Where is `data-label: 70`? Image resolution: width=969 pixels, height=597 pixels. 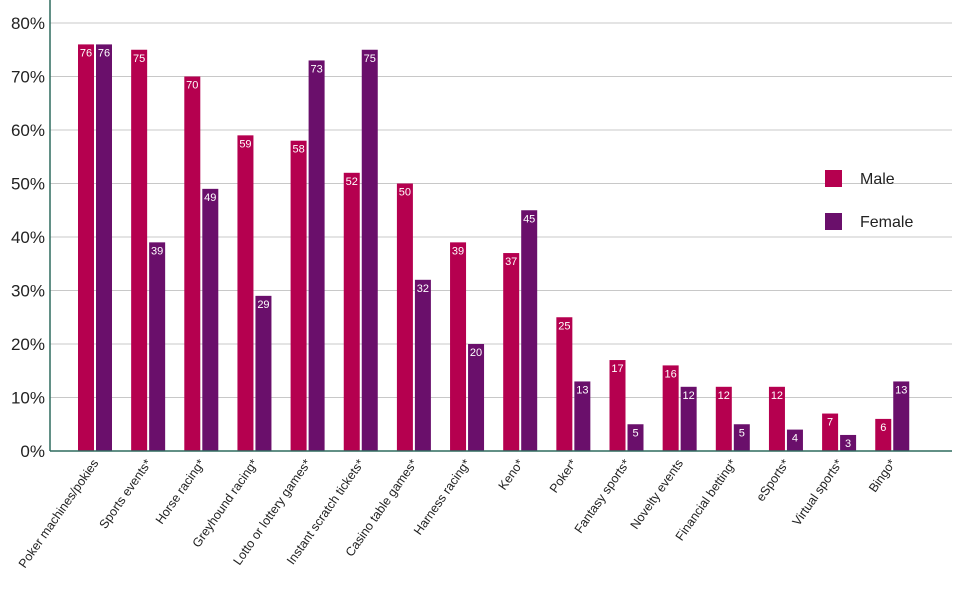 data-label: 70 is located at coordinates (192, 86).